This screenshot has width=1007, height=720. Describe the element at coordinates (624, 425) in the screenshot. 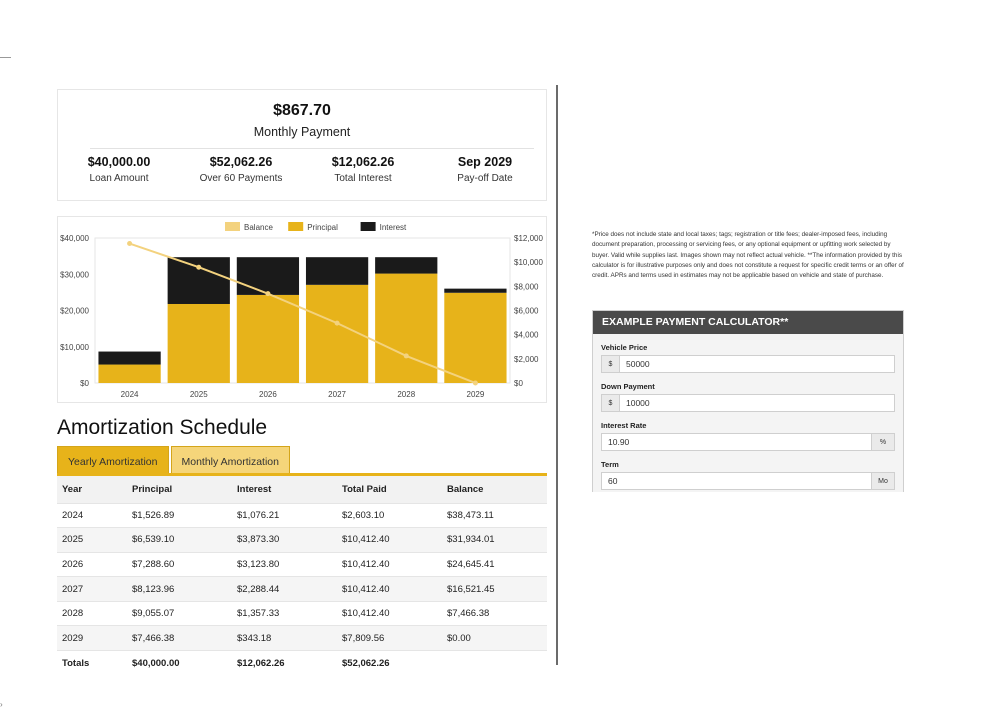

I see `interest-rate-label: Interest Rate` at that location.